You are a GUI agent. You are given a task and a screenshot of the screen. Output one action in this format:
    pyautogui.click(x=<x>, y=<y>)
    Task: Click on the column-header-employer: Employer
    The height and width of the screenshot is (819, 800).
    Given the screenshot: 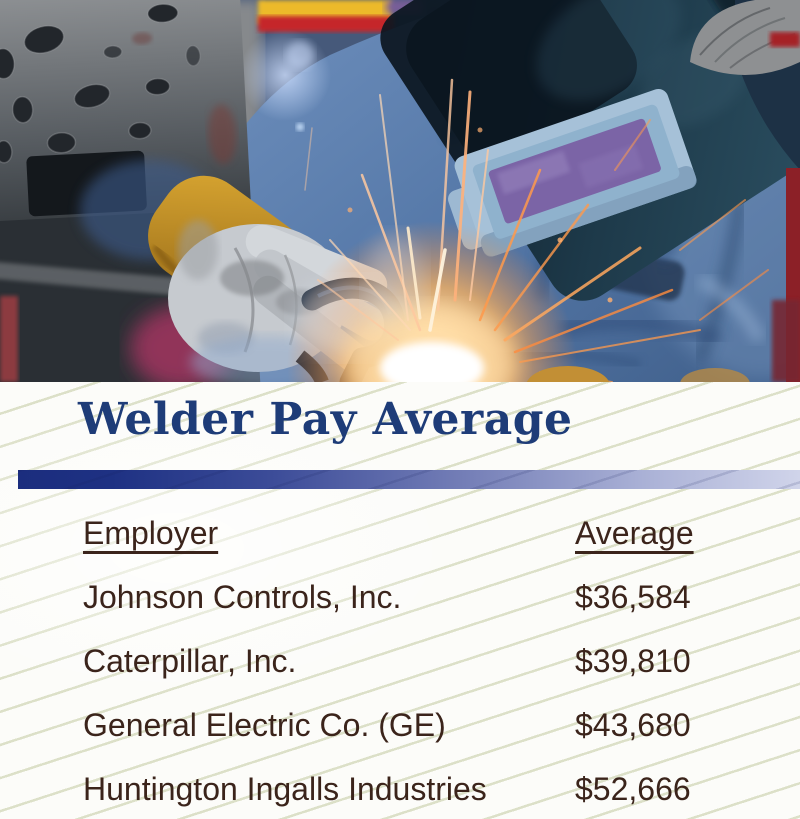 What is the action you would take?
    pyautogui.click(x=151, y=533)
    